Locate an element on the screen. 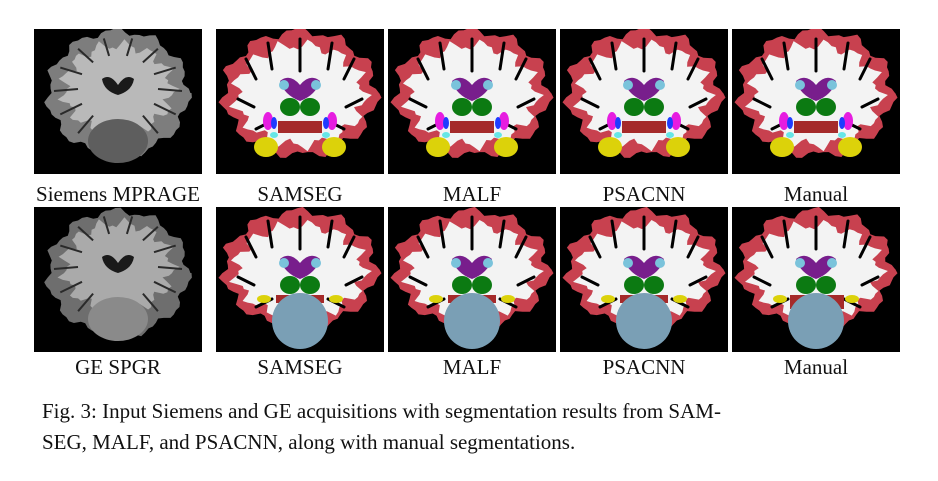 The image size is (938, 481). label-samseg-row1: SAMSEG is located at coordinates (300, 194).